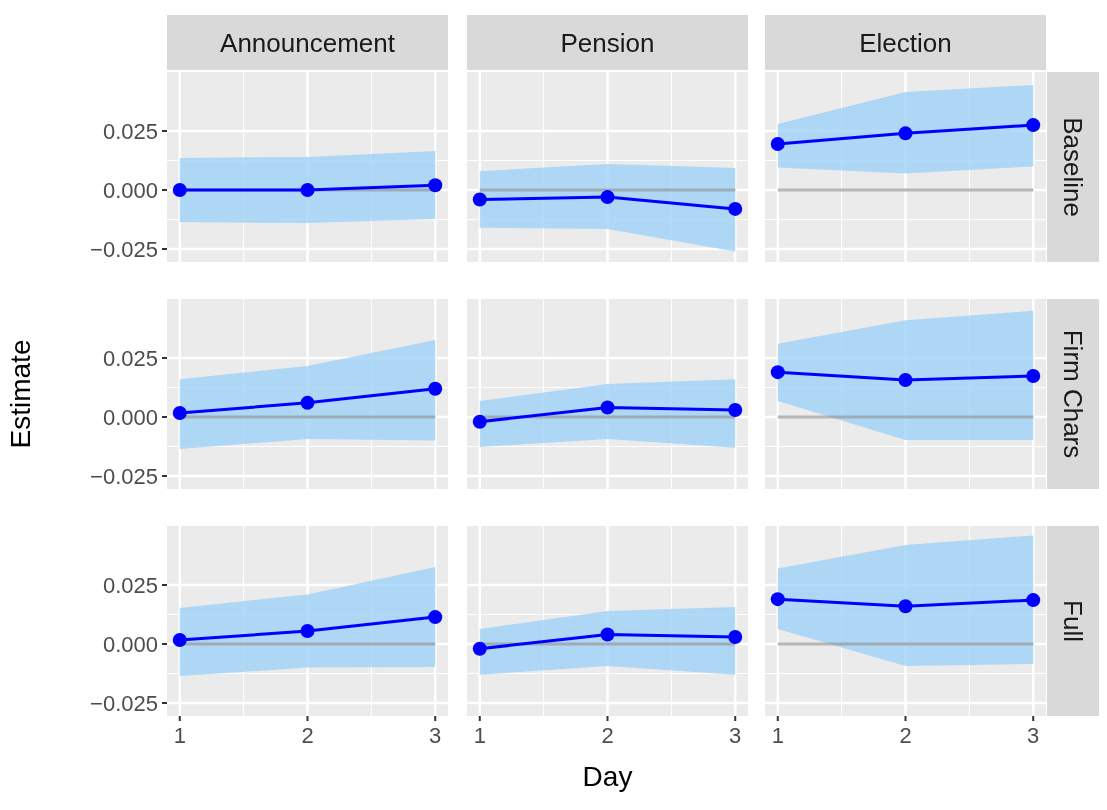 This screenshot has height=810, width=1107. What do you see at coordinates (607, 43) in the screenshot?
I see `chart-title: Pension` at bounding box center [607, 43].